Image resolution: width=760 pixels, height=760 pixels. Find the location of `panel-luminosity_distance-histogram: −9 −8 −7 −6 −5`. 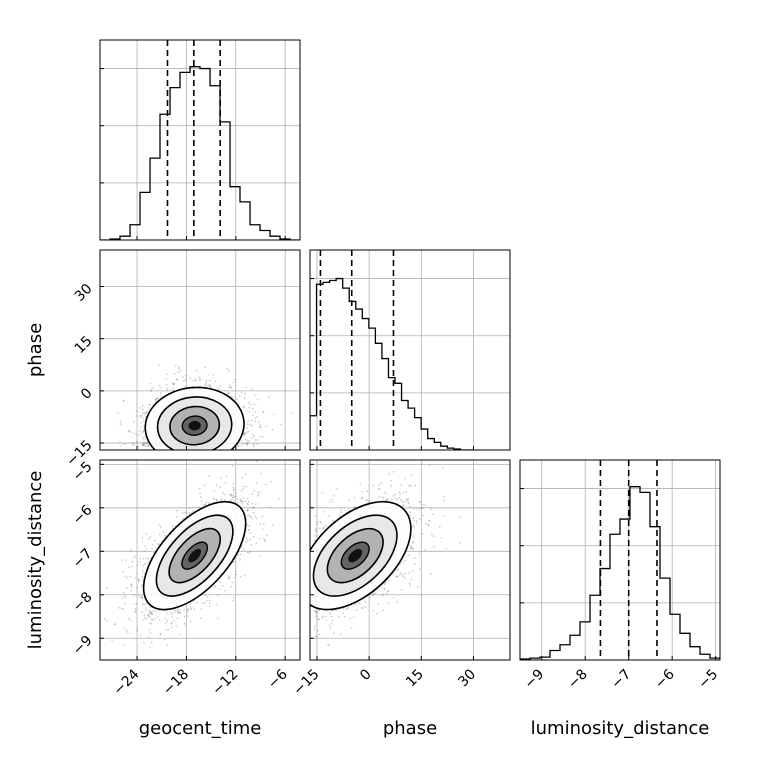

panel-luminosity_distance-histogram: −9 −8 −7 −6 −5 is located at coordinates (620, 575).